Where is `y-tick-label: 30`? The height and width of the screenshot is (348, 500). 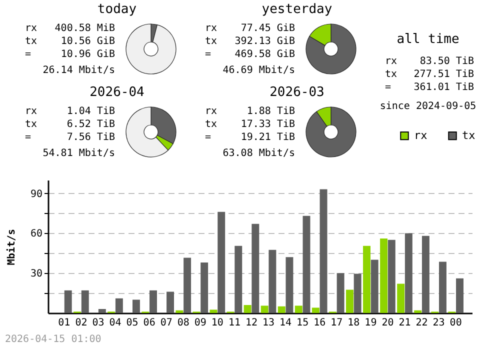
y-tick-label: 30 is located at coordinates (36, 274).